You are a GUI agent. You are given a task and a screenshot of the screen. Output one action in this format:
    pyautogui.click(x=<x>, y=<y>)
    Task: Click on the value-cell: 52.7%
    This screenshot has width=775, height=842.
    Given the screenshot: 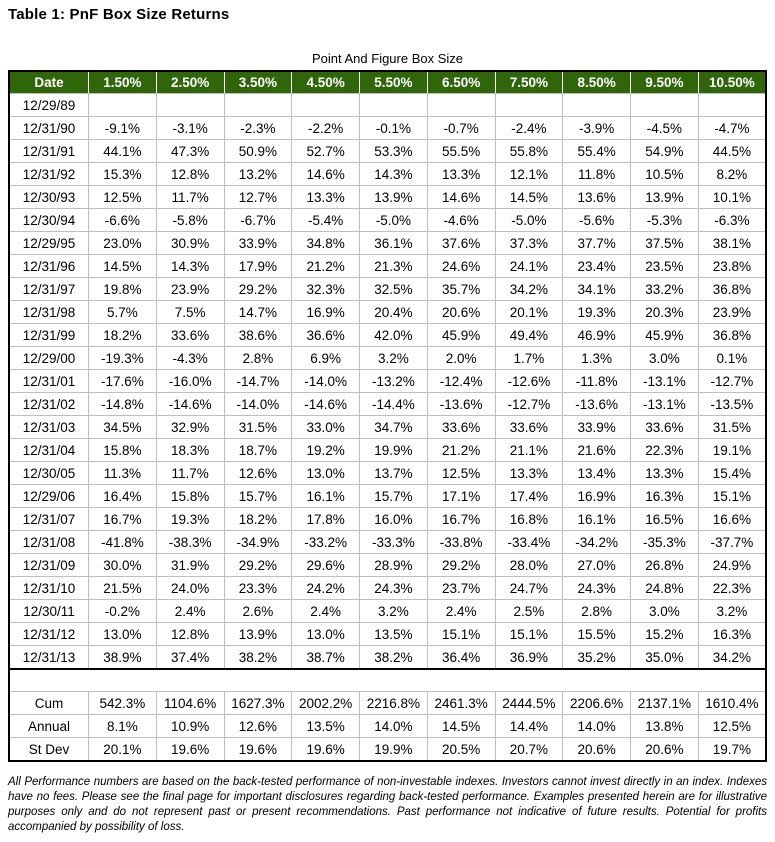 What is the action you would take?
    pyautogui.click(x=325, y=151)
    